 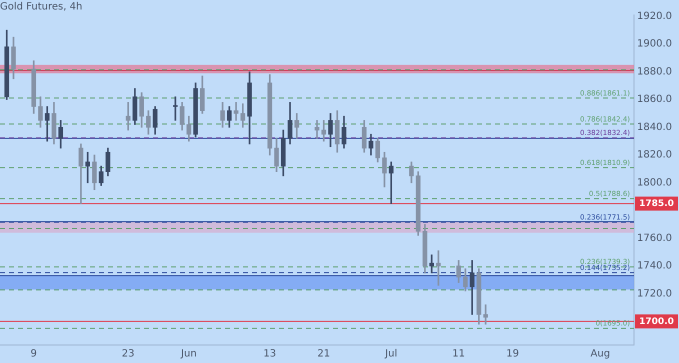 I want to click on ref-line-label: 1785.0, so click(x=656, y=203).